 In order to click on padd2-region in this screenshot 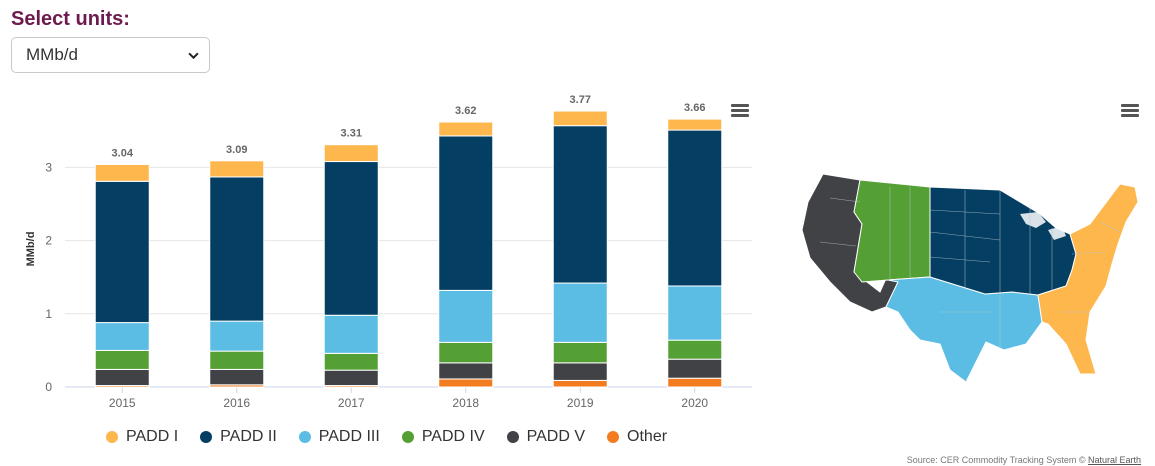, I will do `click(1003, 241)`.